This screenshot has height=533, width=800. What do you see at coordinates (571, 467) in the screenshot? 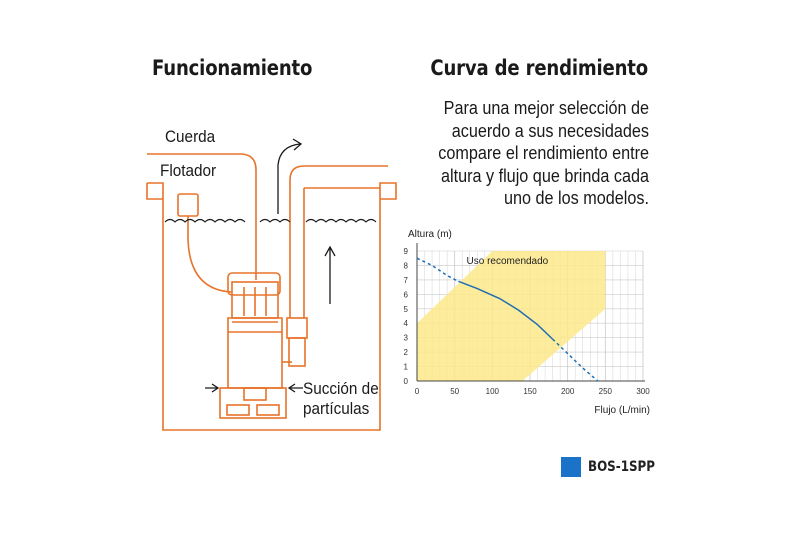
I see `legend-swatch` at bounding box center [571, 467].